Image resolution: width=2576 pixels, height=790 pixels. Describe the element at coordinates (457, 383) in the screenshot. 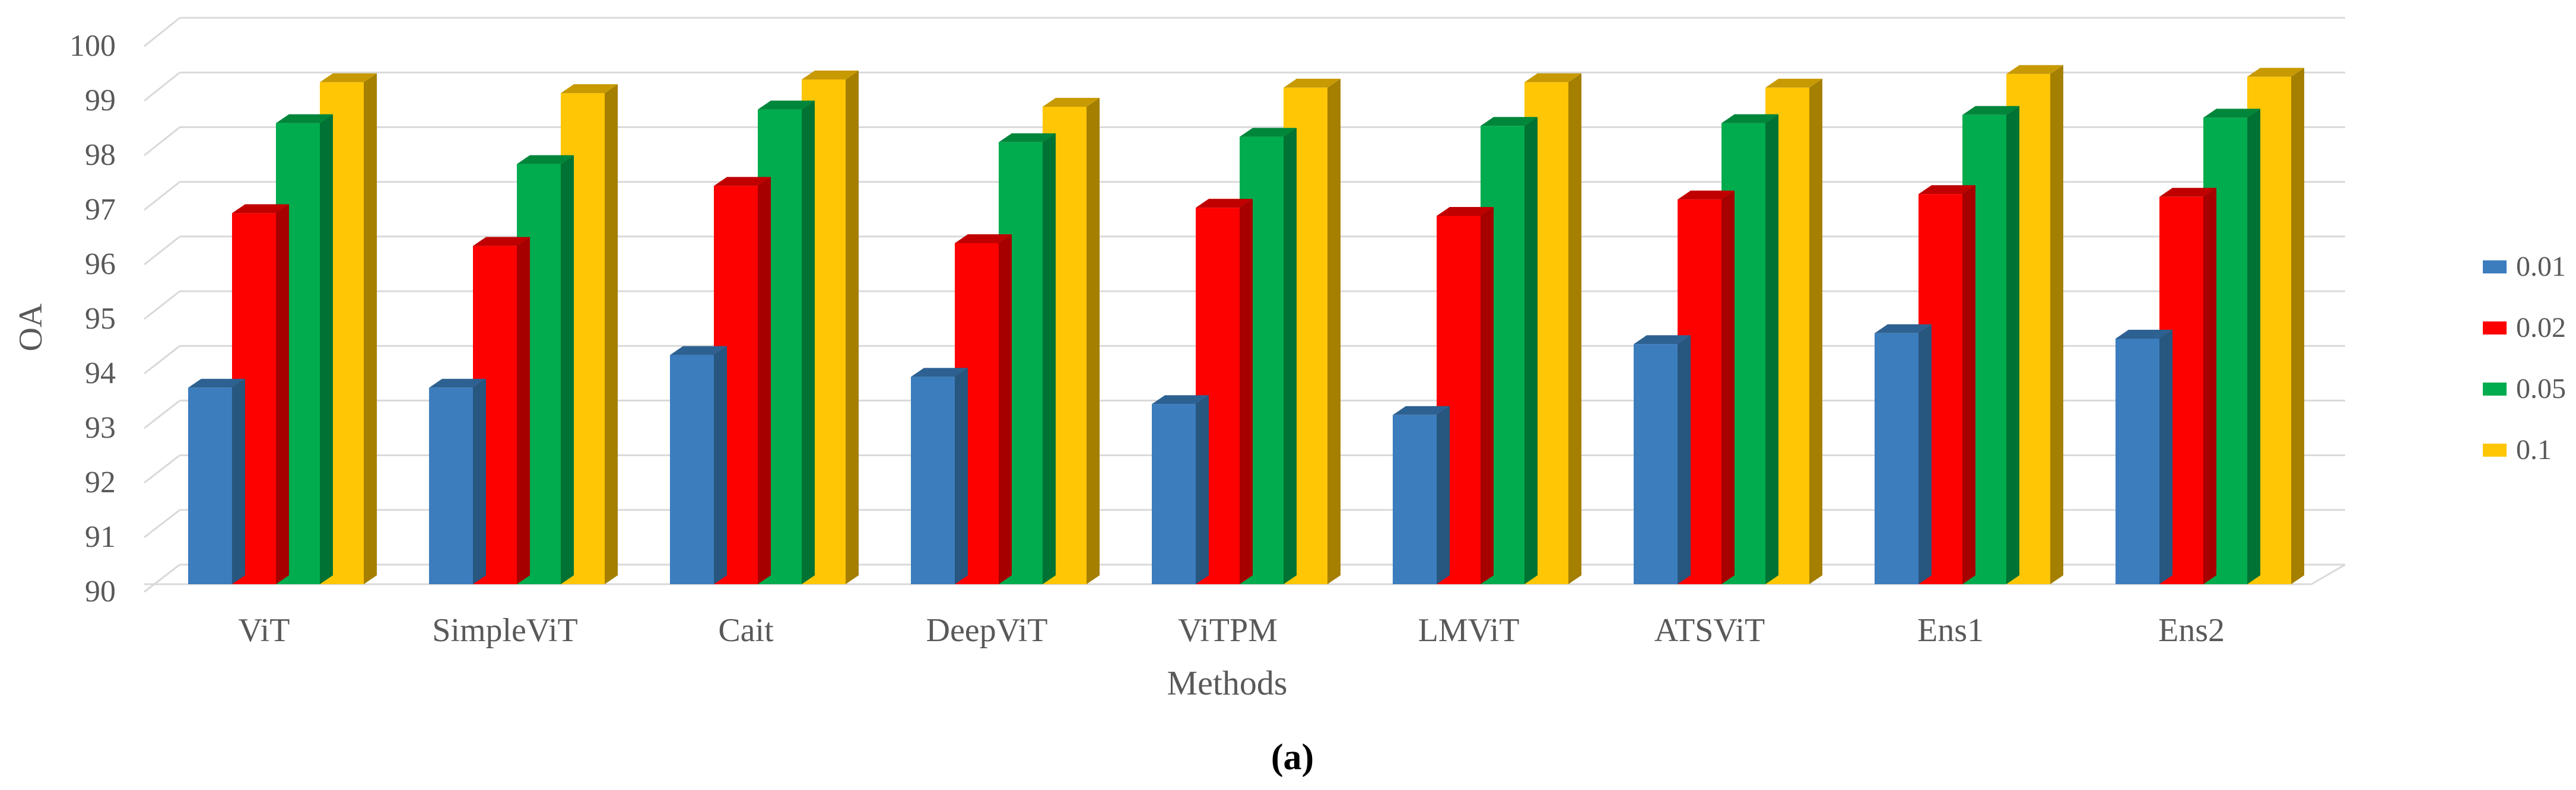

I see `bar-0.01-SimpleViT-top` at that location.